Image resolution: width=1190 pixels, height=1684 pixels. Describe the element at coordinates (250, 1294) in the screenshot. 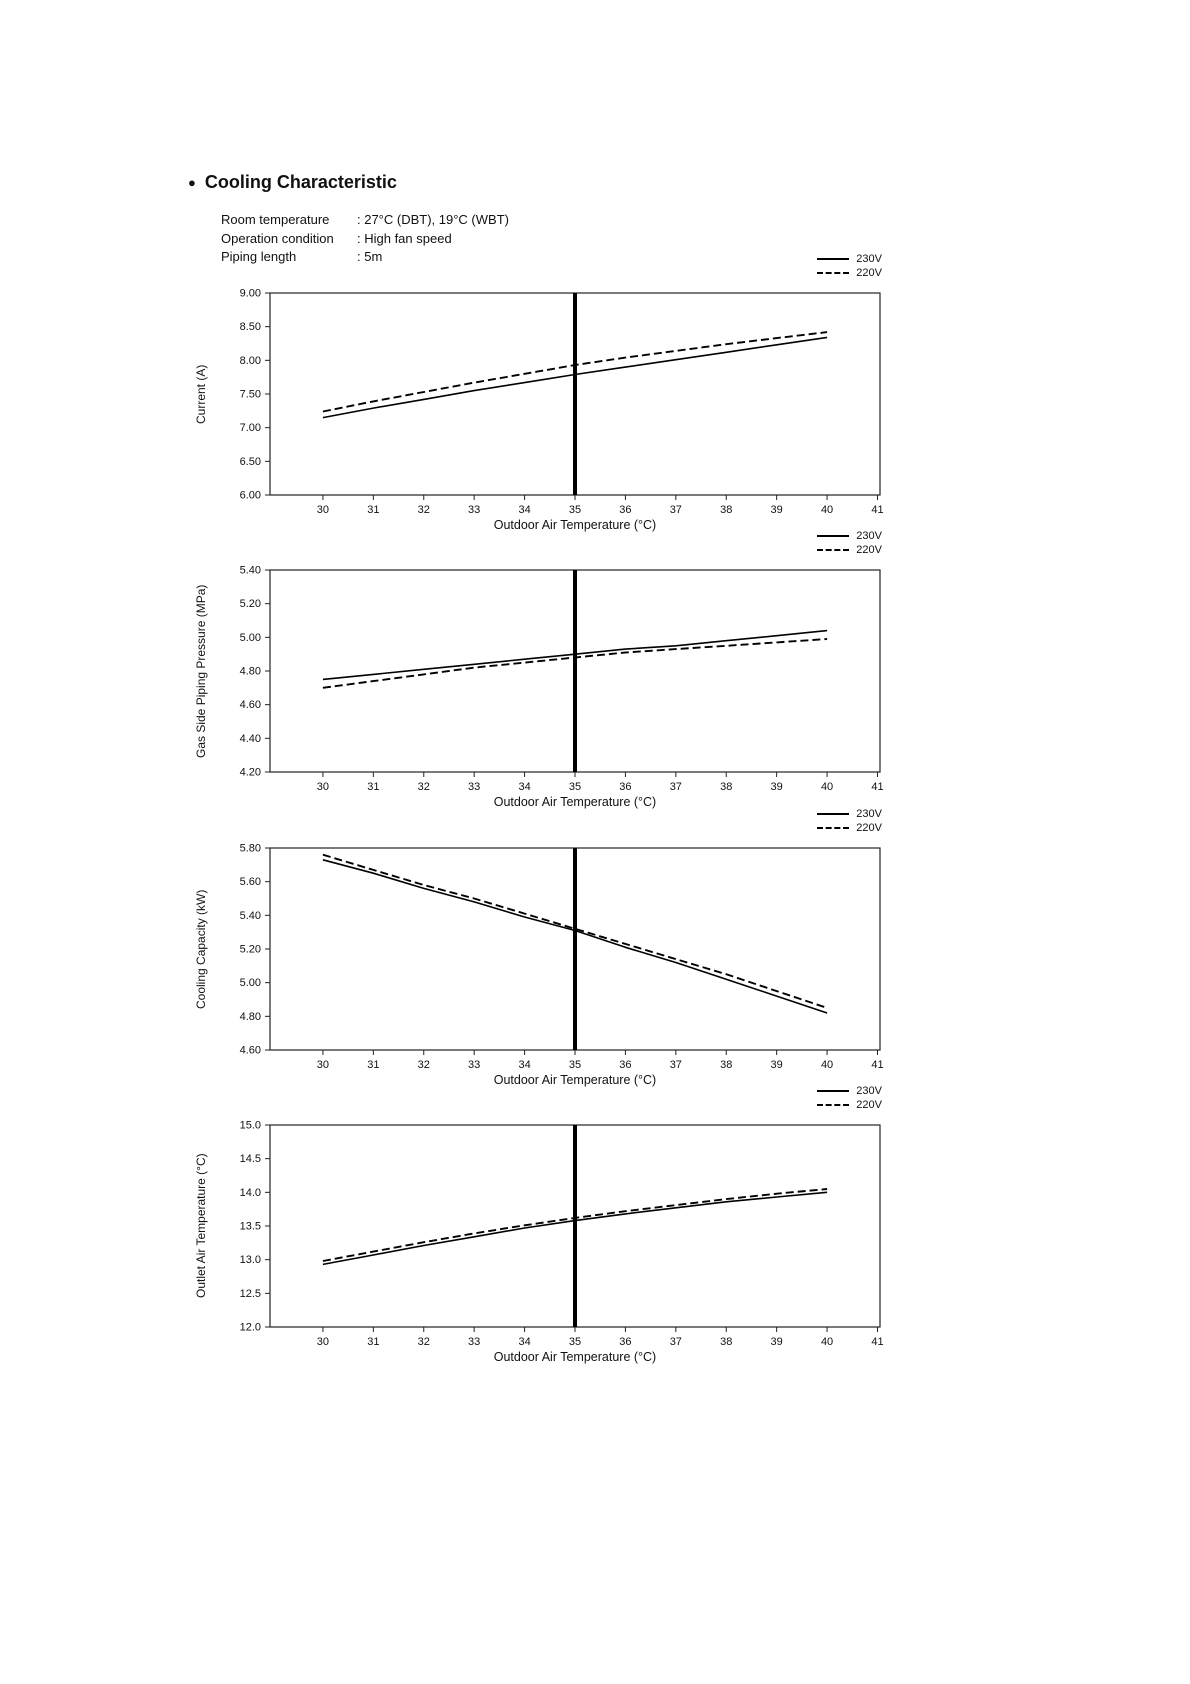

I see `svg-text: 12.5` at that location.